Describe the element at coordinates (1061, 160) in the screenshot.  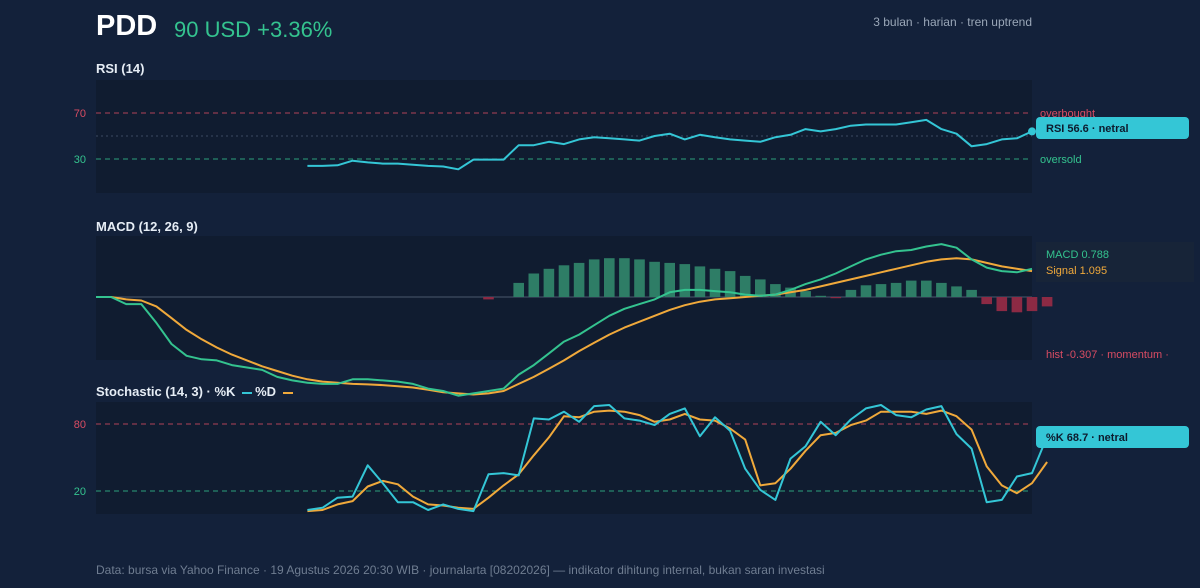
I see `rsi-oversold-label: oversold` at that location.